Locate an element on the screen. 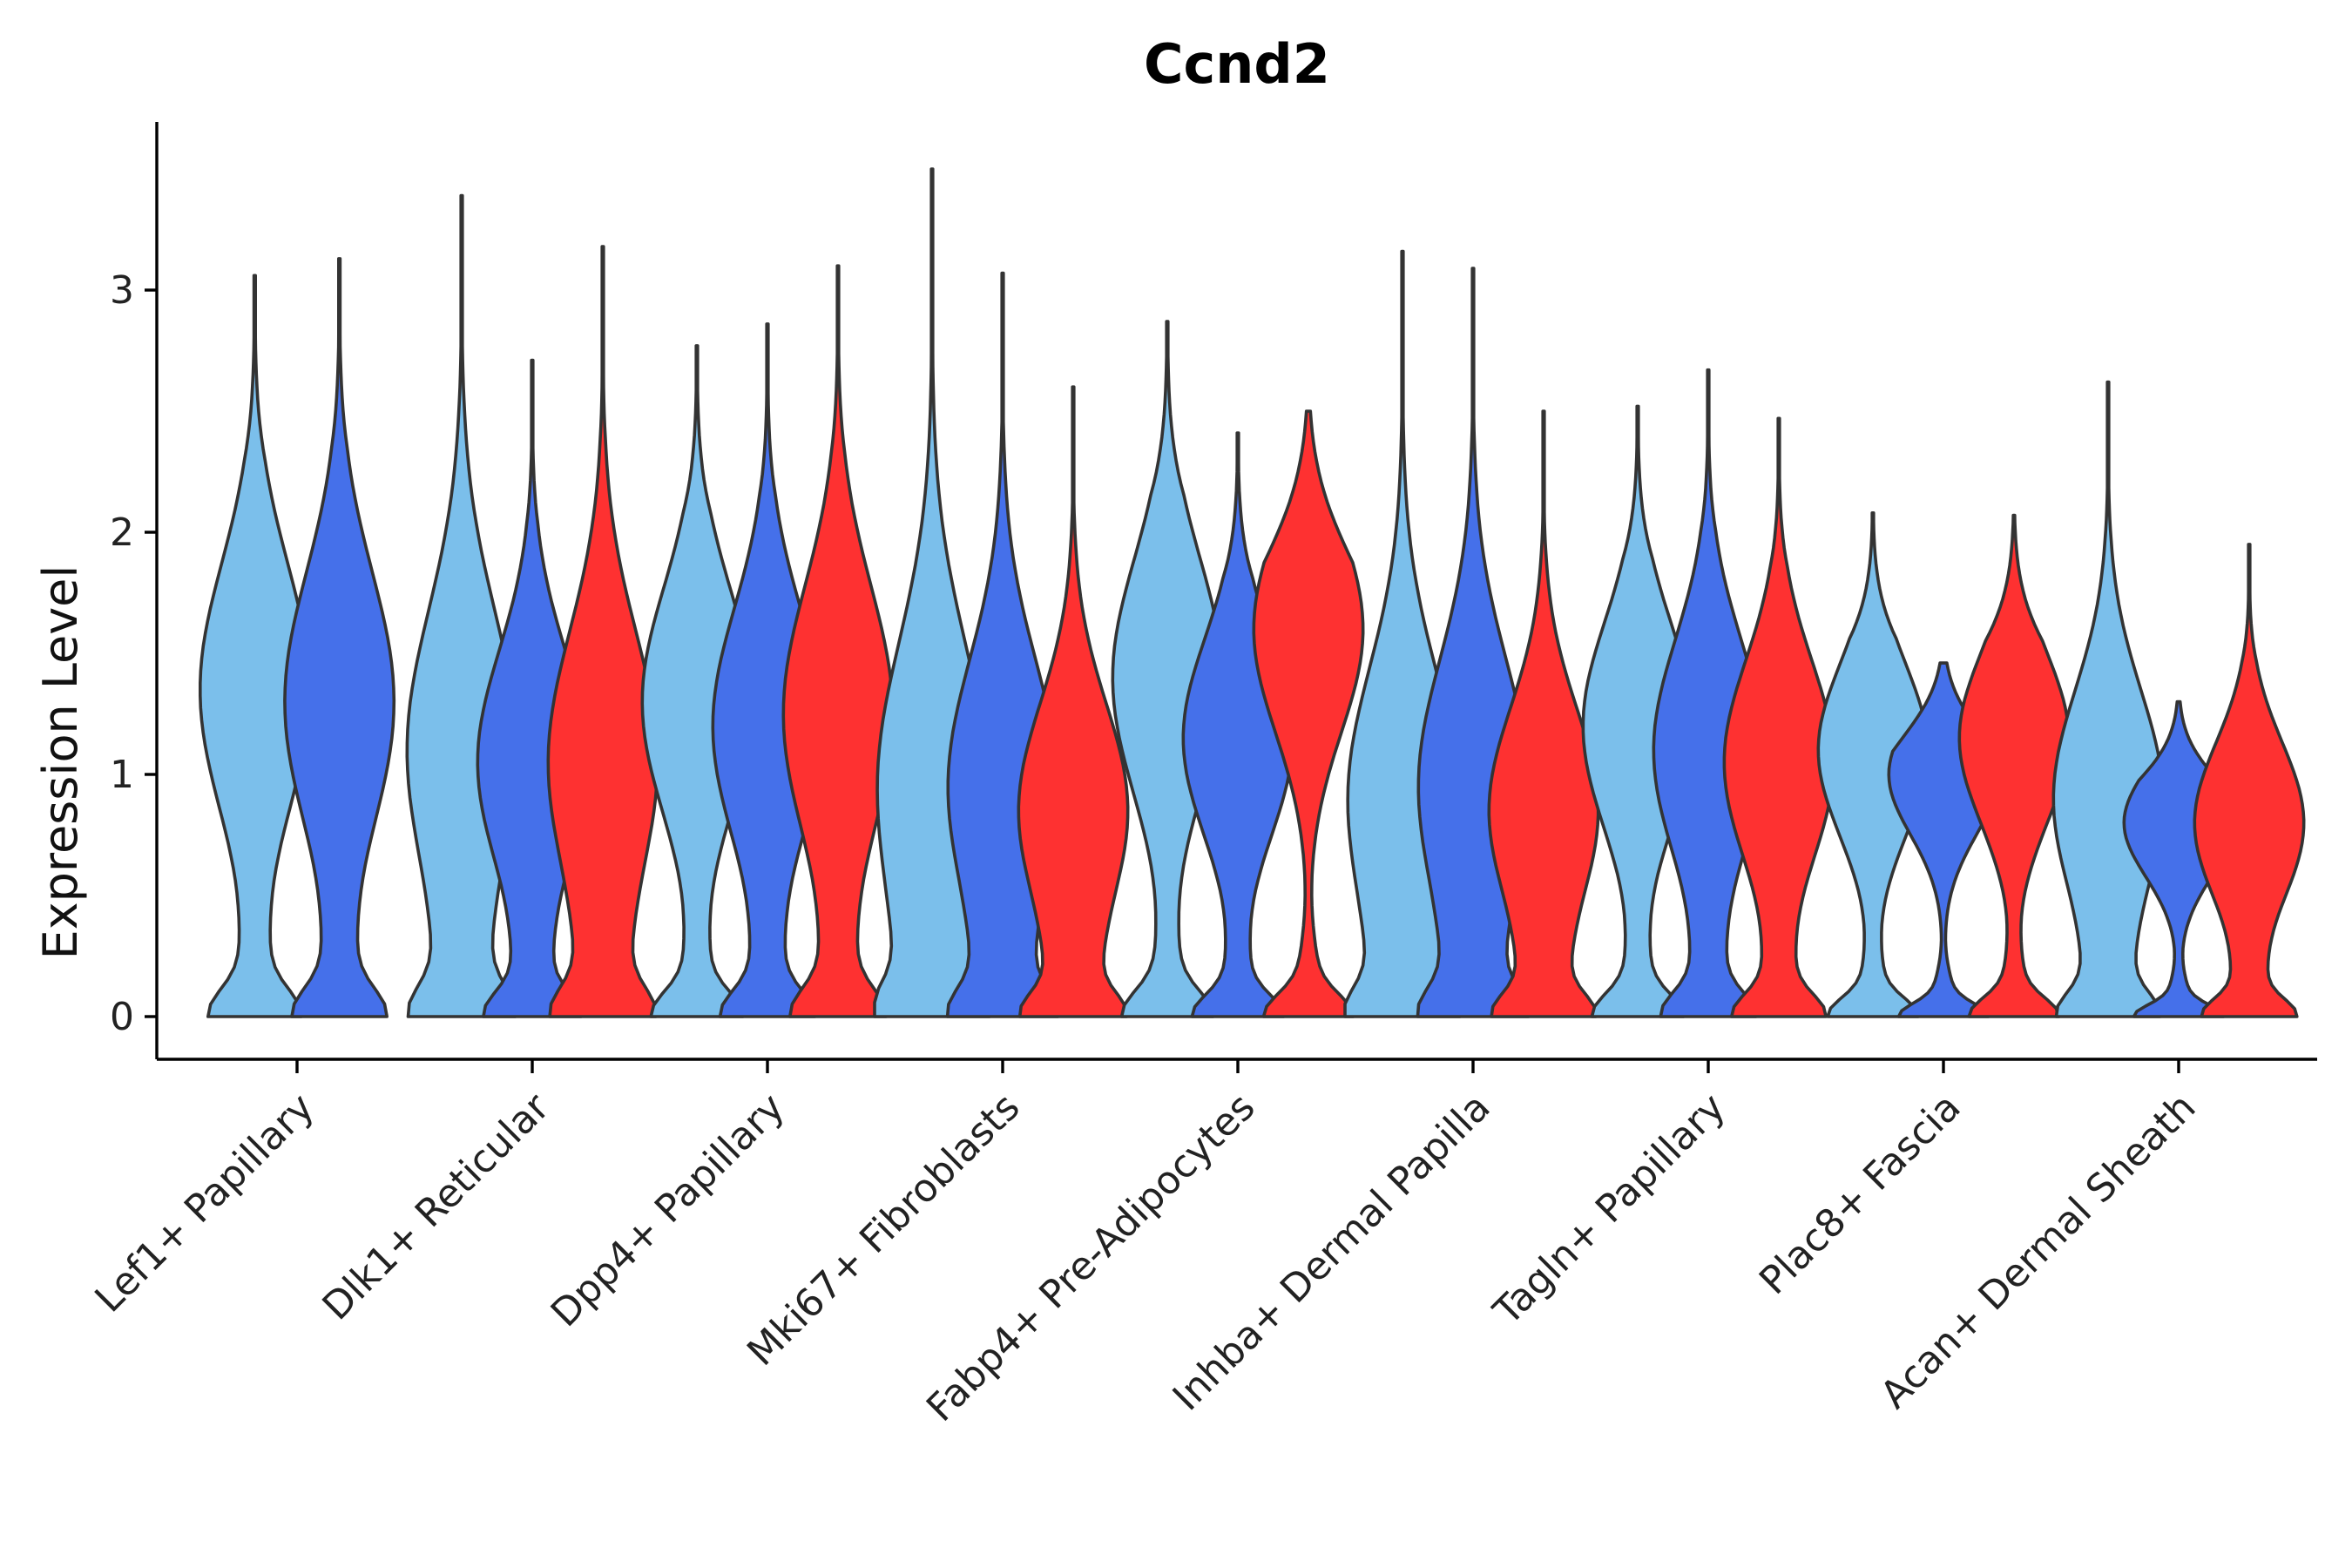  x-tick-label: Dlk1+ Reticular is located at coordinates (437, 1207).